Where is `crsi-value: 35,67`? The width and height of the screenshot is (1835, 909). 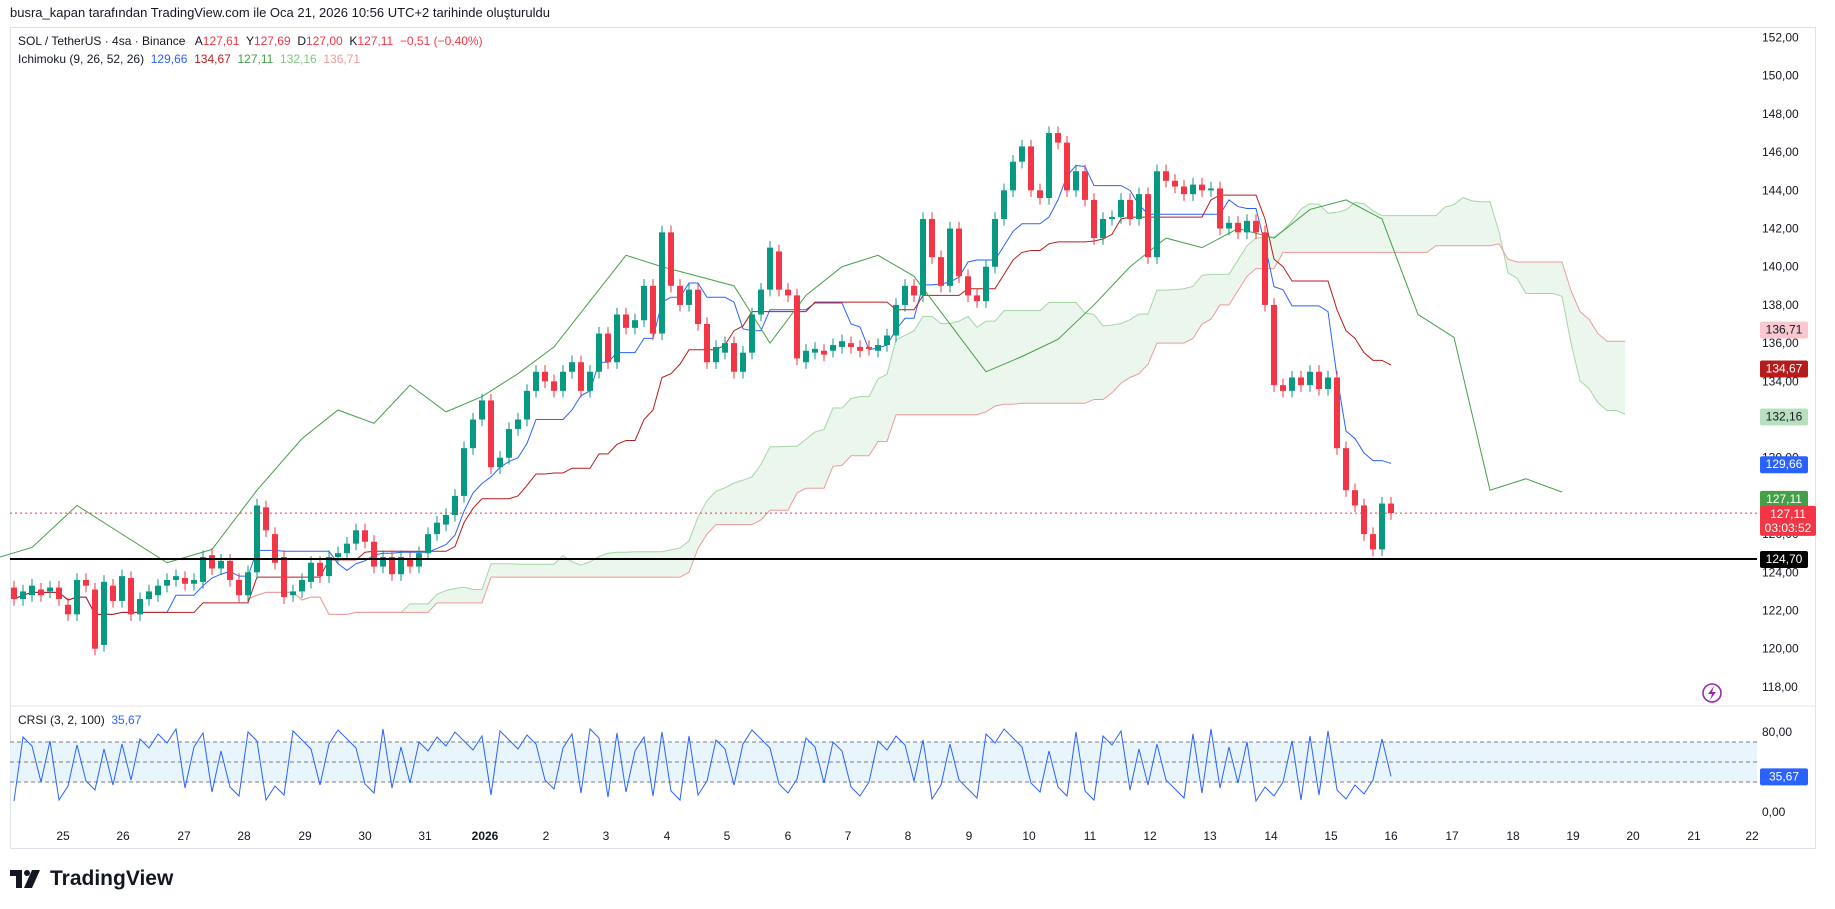
crsi-value: 35,67 is located at coordinates (126, 720).